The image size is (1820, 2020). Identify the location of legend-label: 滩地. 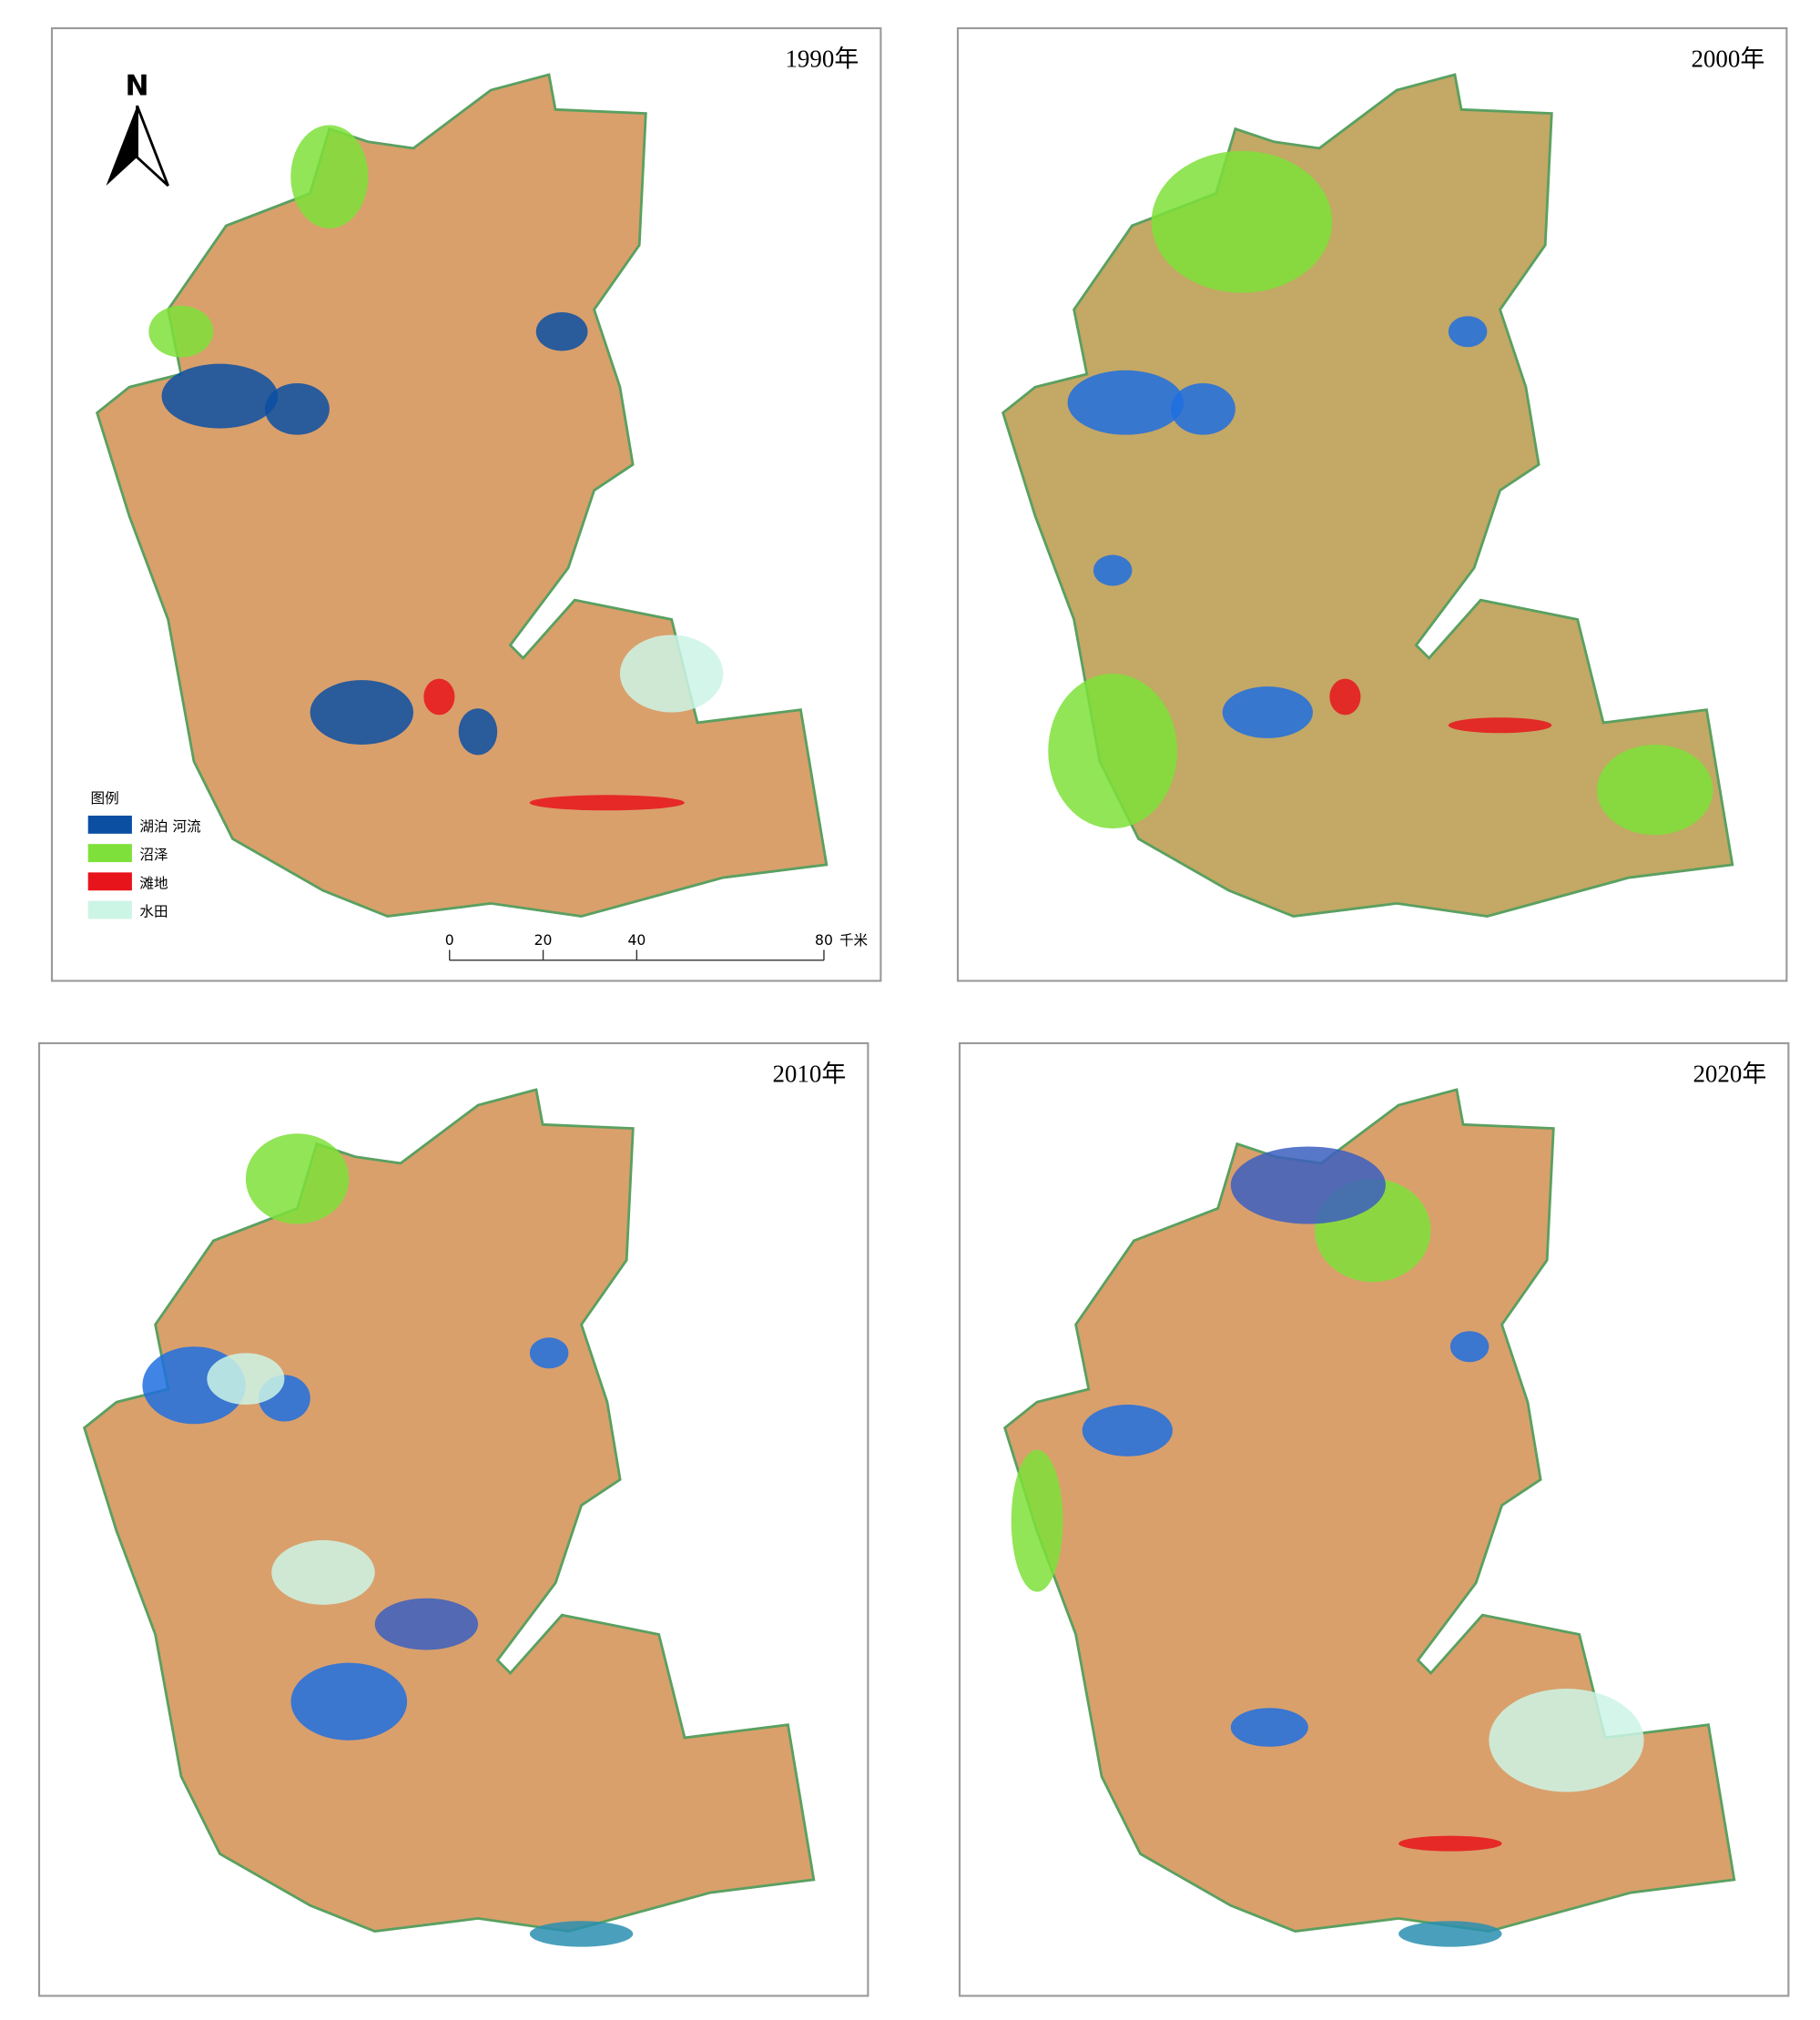
(153, 883).